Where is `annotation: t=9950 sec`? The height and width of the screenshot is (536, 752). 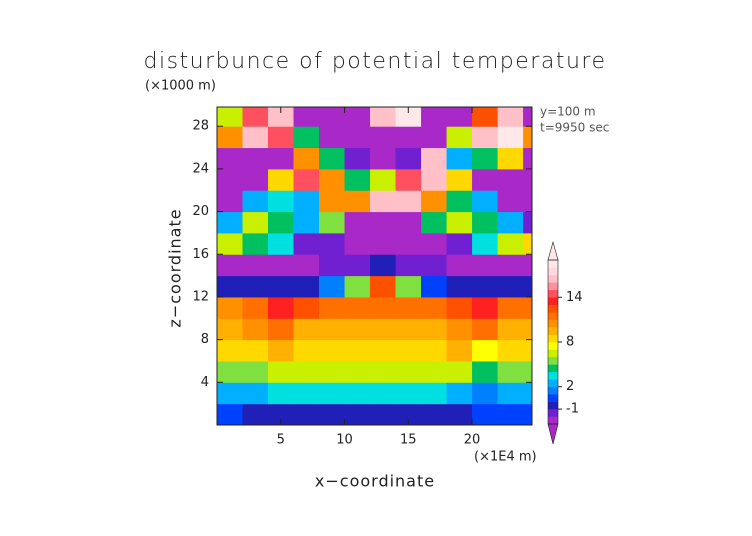
annotation: t=9950 sec is located at coordinates (574, 128).